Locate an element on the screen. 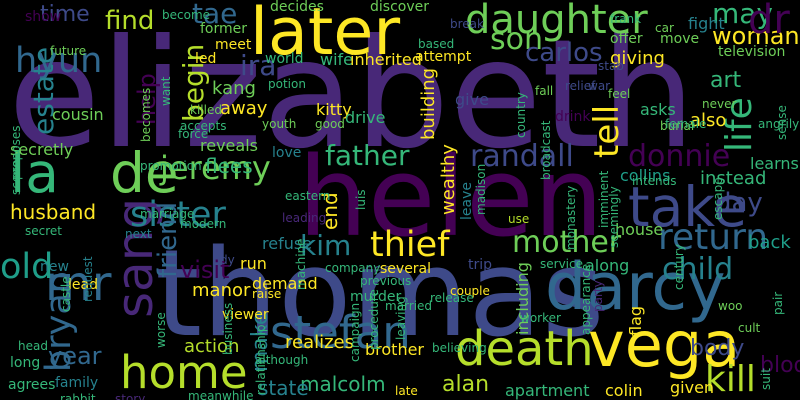 This screenshot has width=800, height=400. word-show: show is located at coordinates (43, 17).